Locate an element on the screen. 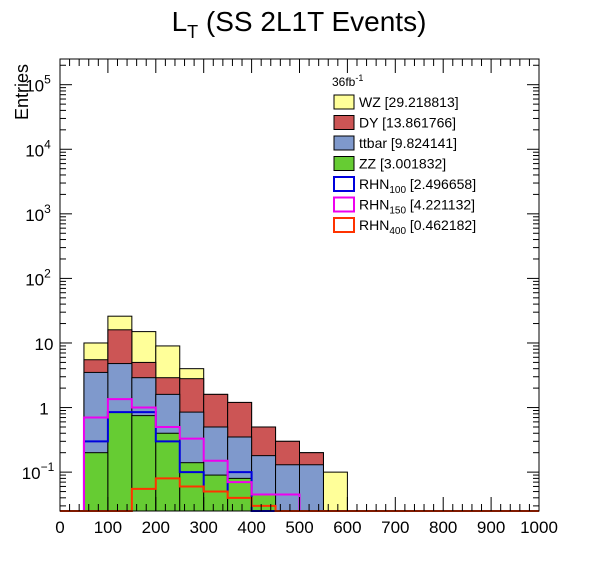  y-tick-label: 10⁴ is located at coordinates (38, 148).